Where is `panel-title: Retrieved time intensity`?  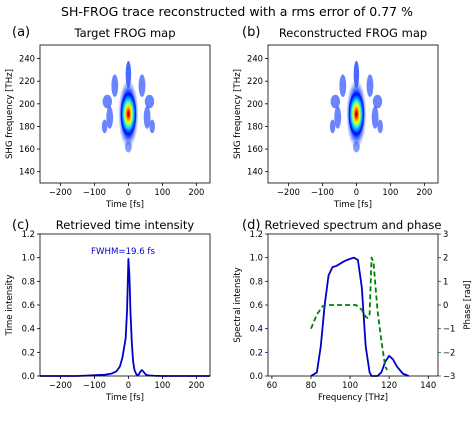 panel-title: Retrieved time intensity is located at coordinates (125, 225).